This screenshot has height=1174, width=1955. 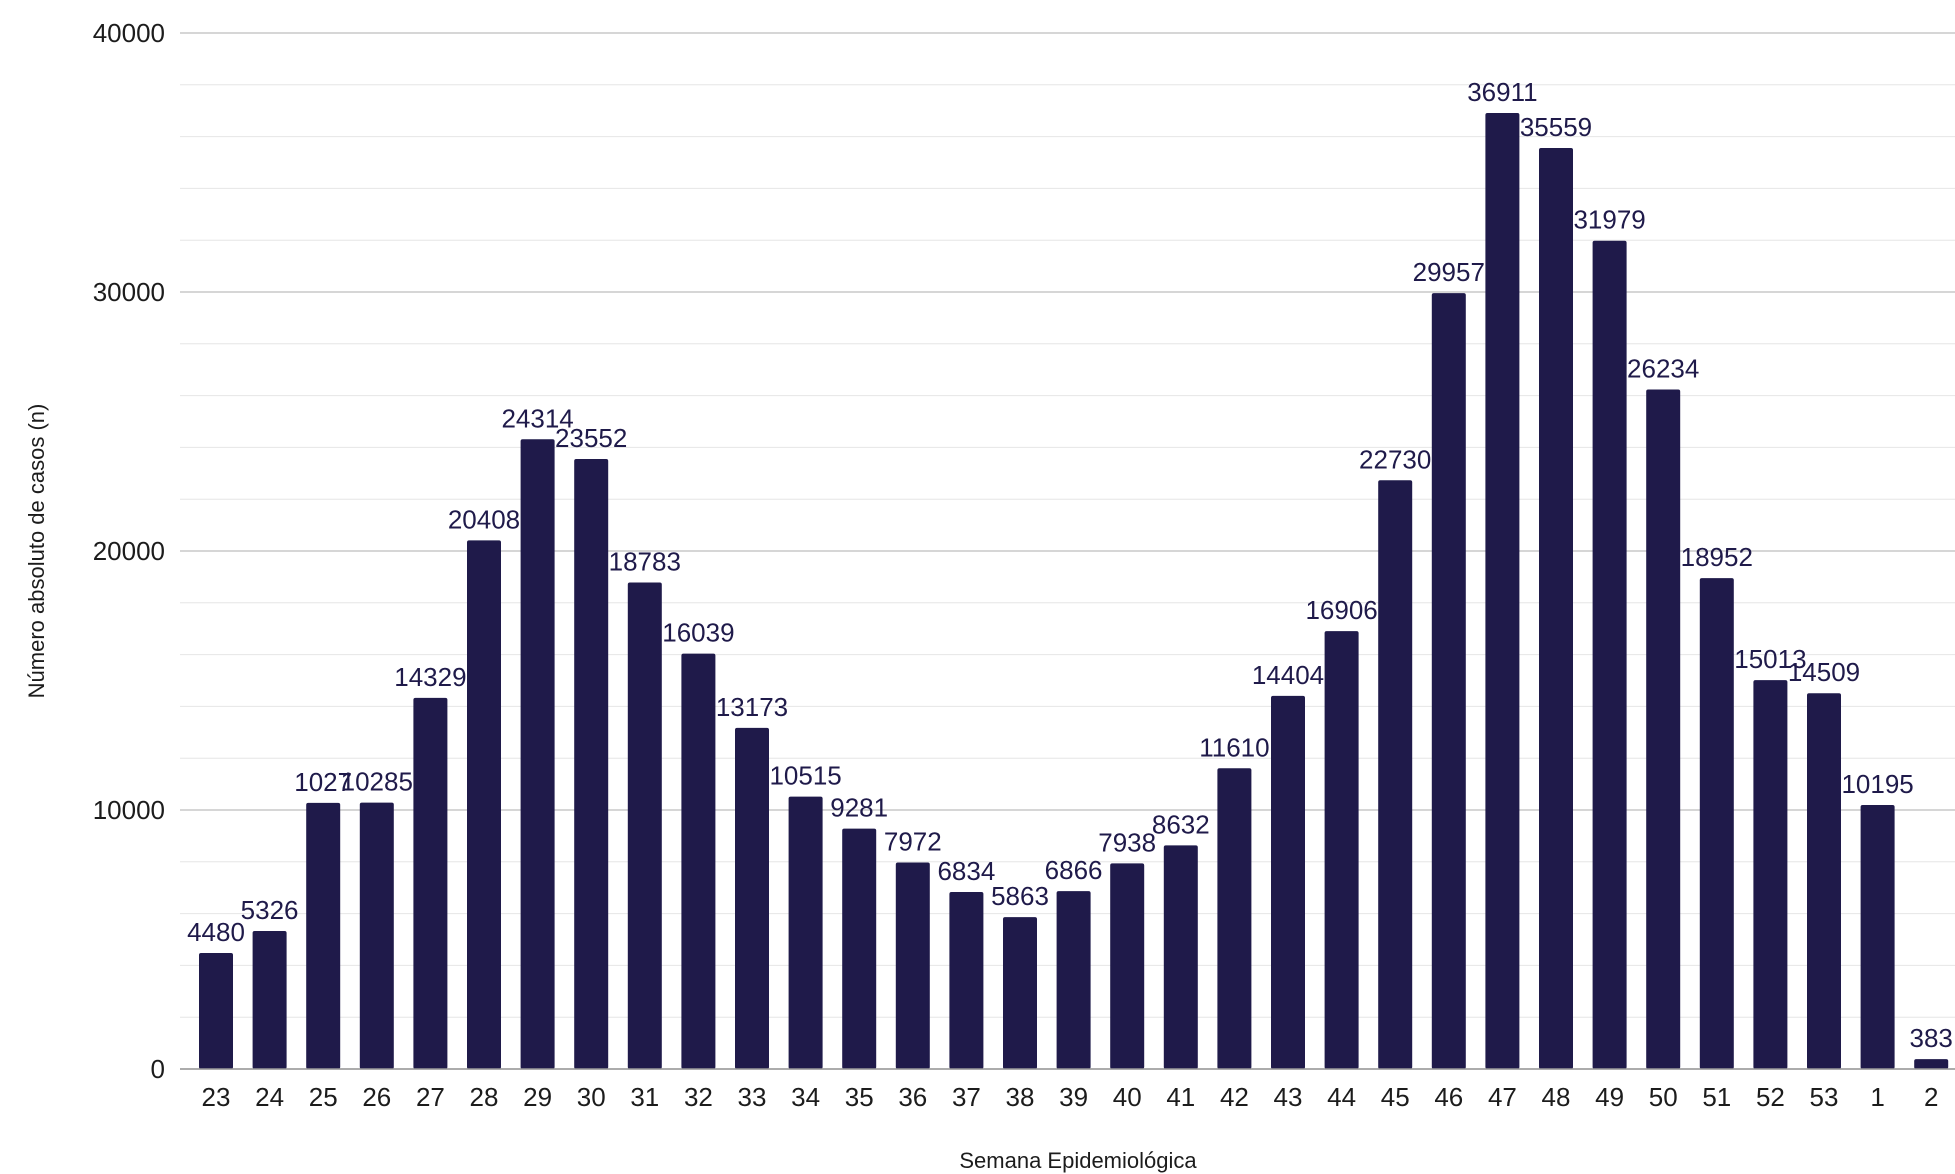 What do you see at coordinates (1877, 784) in the screenshot?
I see `data-label: 10195` at bounding box center [1877, 784].